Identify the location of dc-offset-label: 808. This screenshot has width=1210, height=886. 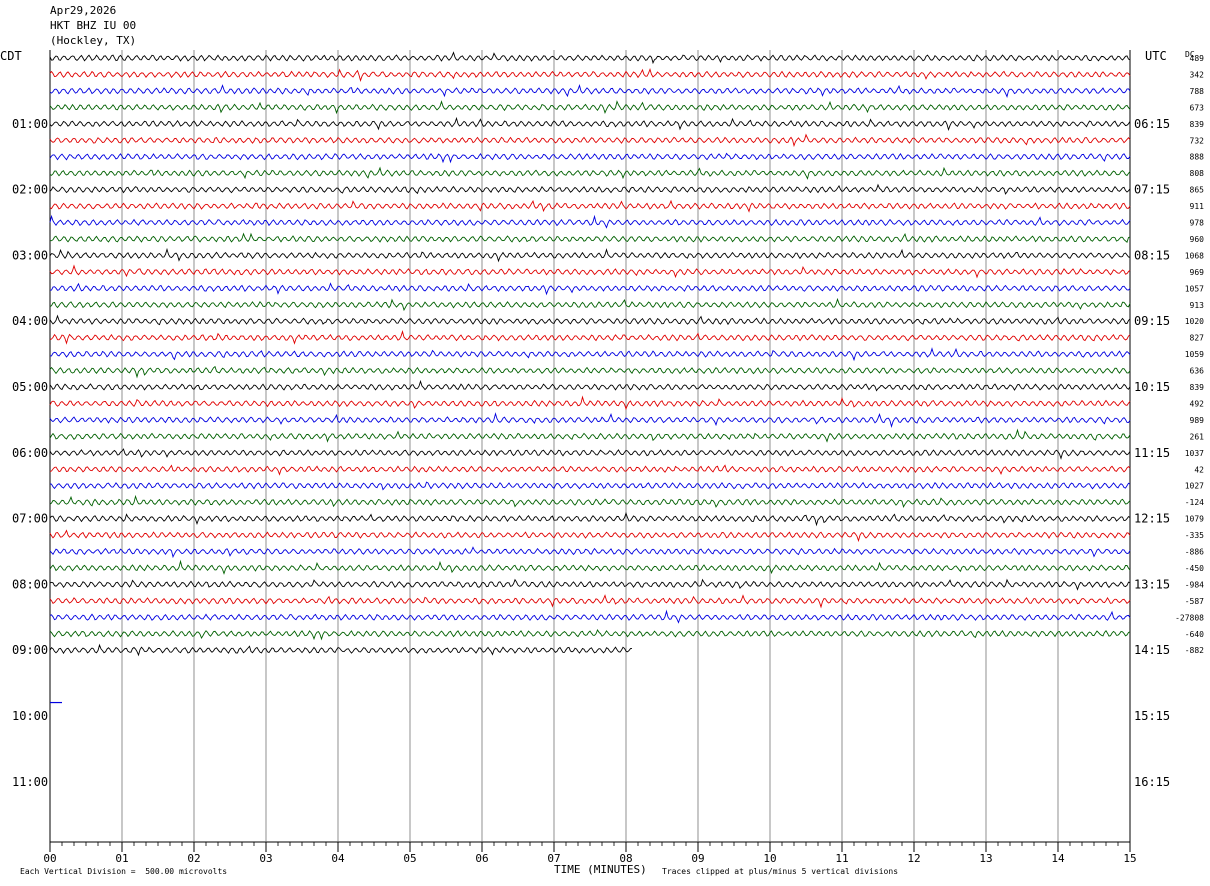
(1197, 173).